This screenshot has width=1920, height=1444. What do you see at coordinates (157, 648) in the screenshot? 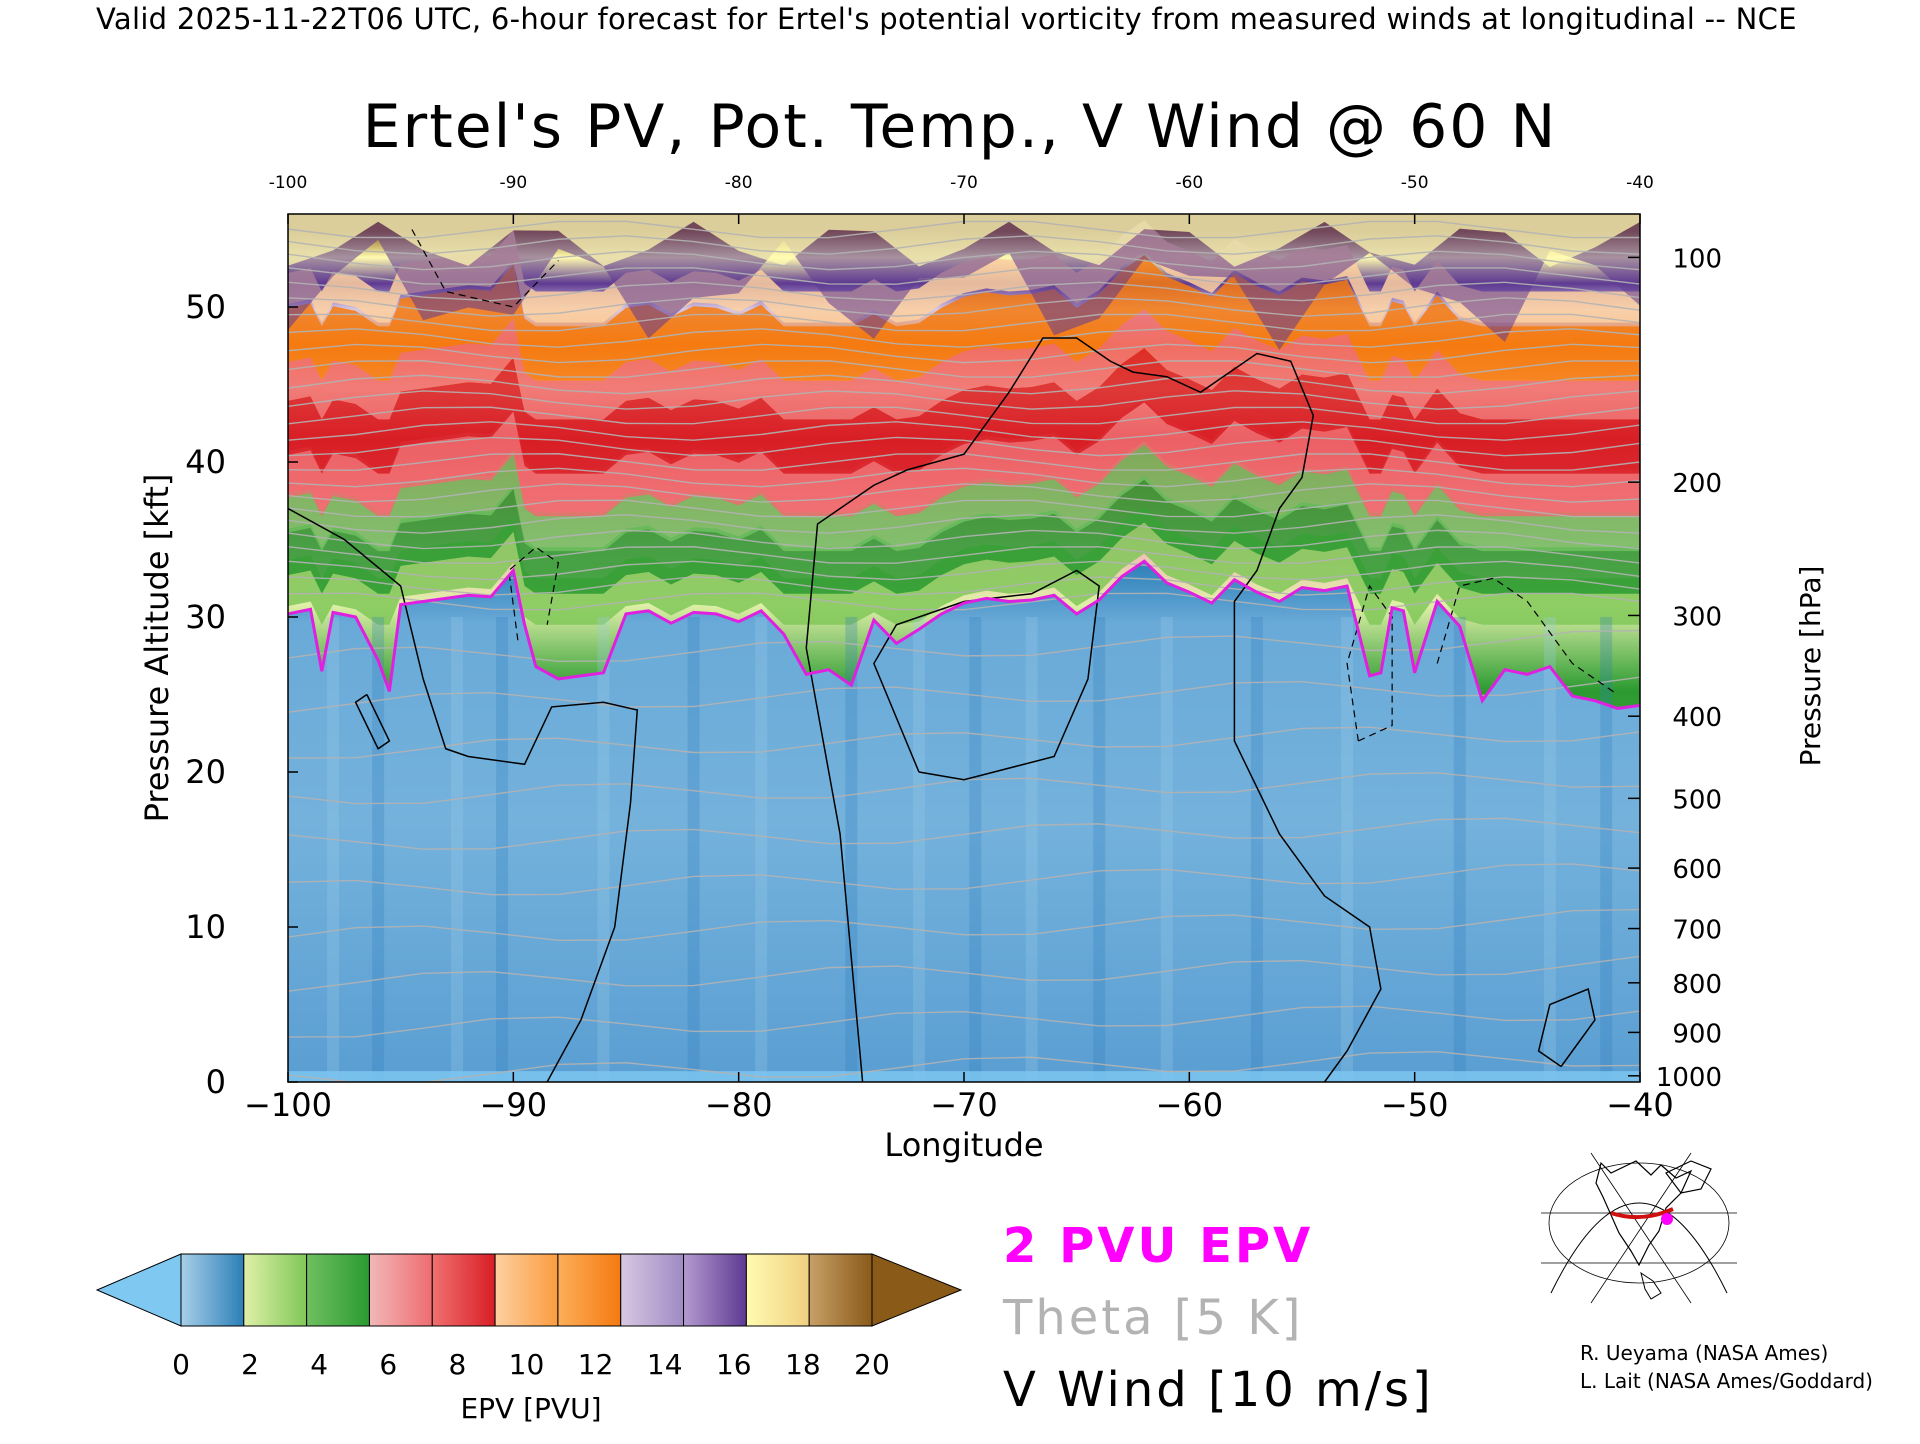
I see `y-axis-label: Pressure Altitude [kft]` at bounding box center [157, 648].